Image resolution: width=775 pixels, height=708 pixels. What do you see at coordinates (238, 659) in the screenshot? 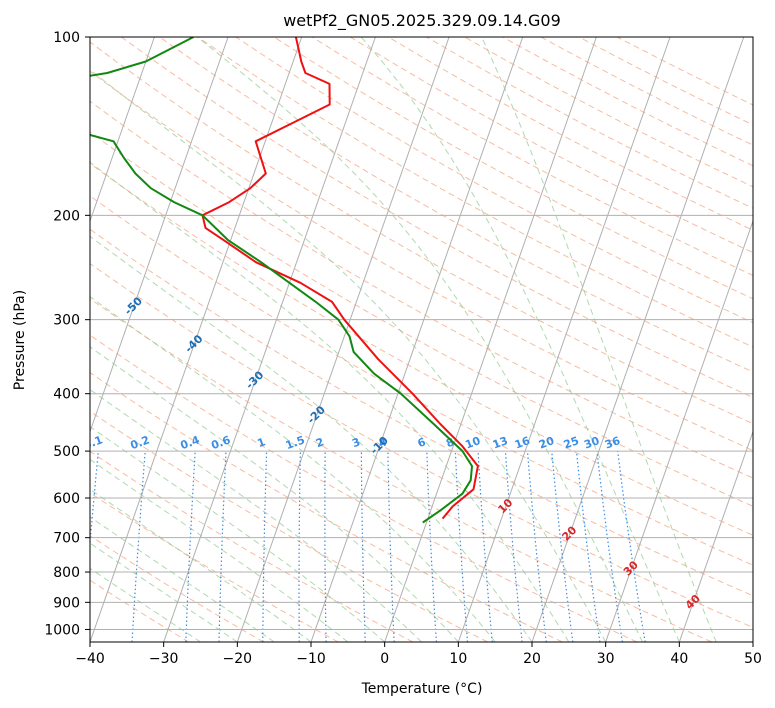
I see `x-tick-label: −20` at bounding box center [238, 659].